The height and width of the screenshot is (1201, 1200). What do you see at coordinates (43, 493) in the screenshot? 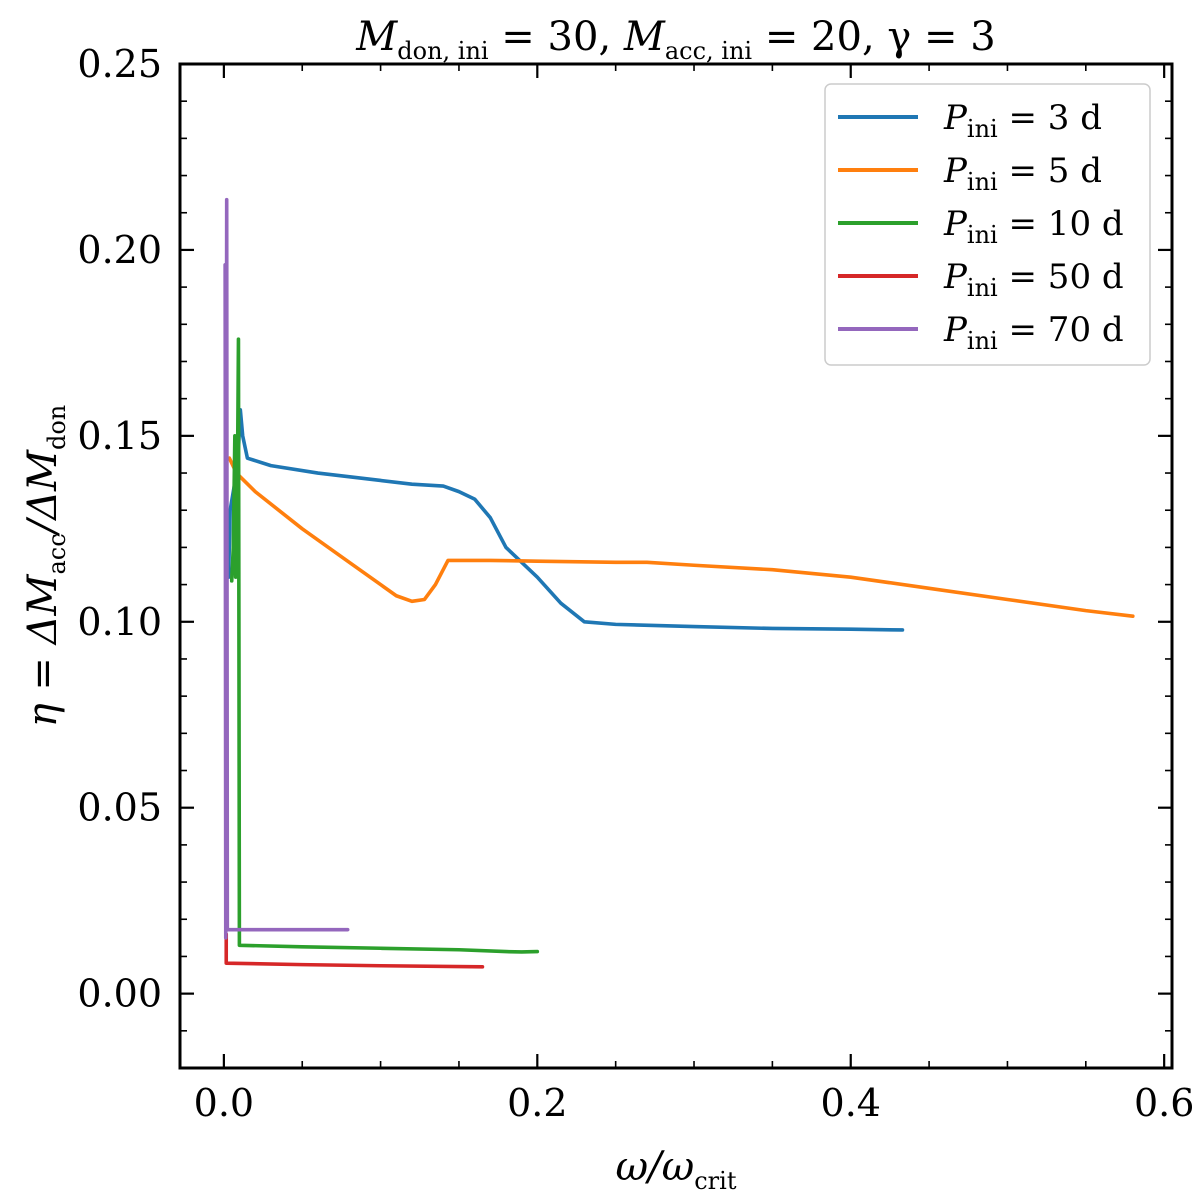
I see `y-label-part2: /ΔM` at bounding box center [43, 493].